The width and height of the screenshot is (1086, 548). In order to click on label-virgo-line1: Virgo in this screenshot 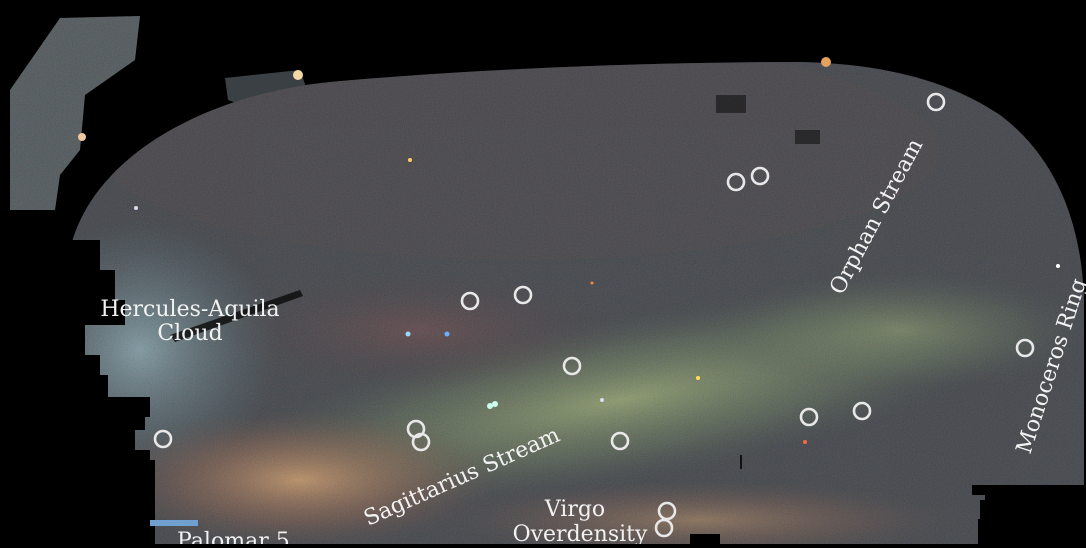, I will do `click(574, 509)`.